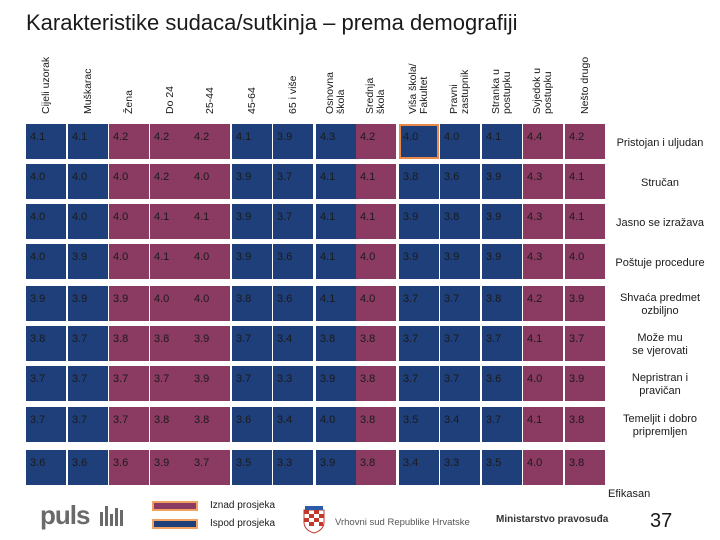 The height and width of the screenshot is (540, 720). Describe the element at coordinates (661, 521) in the screenshot. I see `page-number: 37` at that location.